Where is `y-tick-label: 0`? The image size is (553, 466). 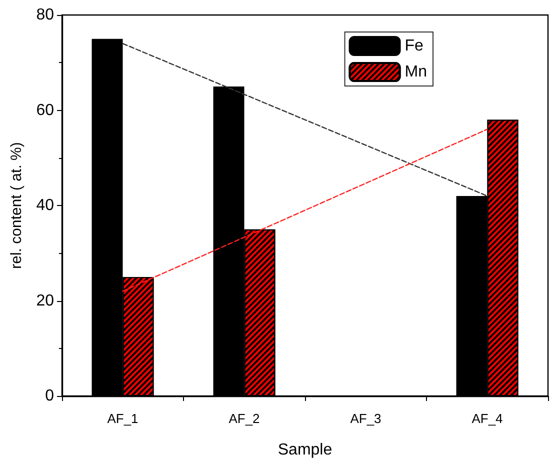 y-tick-label: 0 is located at coordinates (49, 396).